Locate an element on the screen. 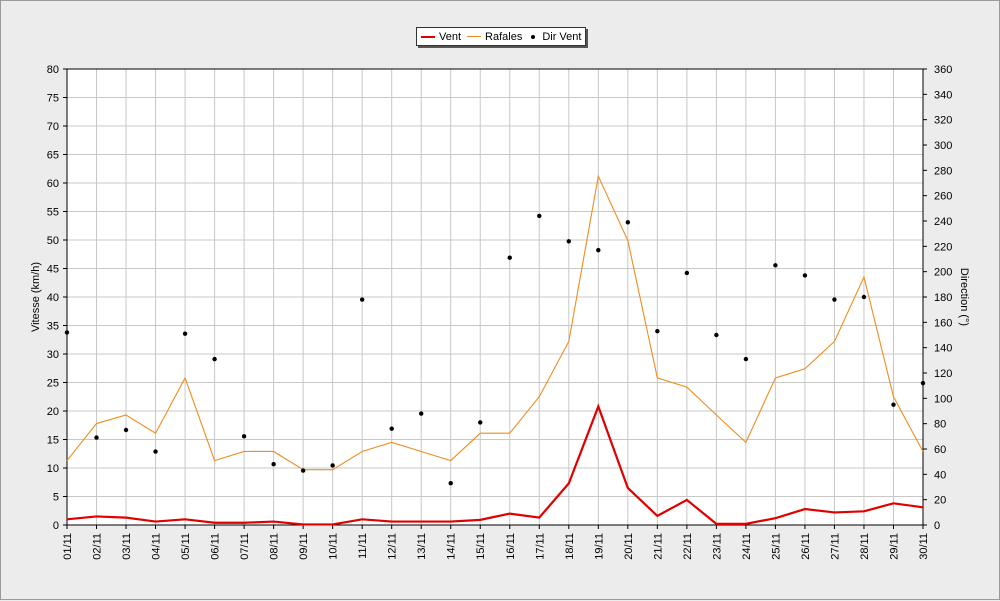 Image resolution: width=1000 pixels, height=601 pixels. y-tick-label: 0 is located at coordinates (56, 526).